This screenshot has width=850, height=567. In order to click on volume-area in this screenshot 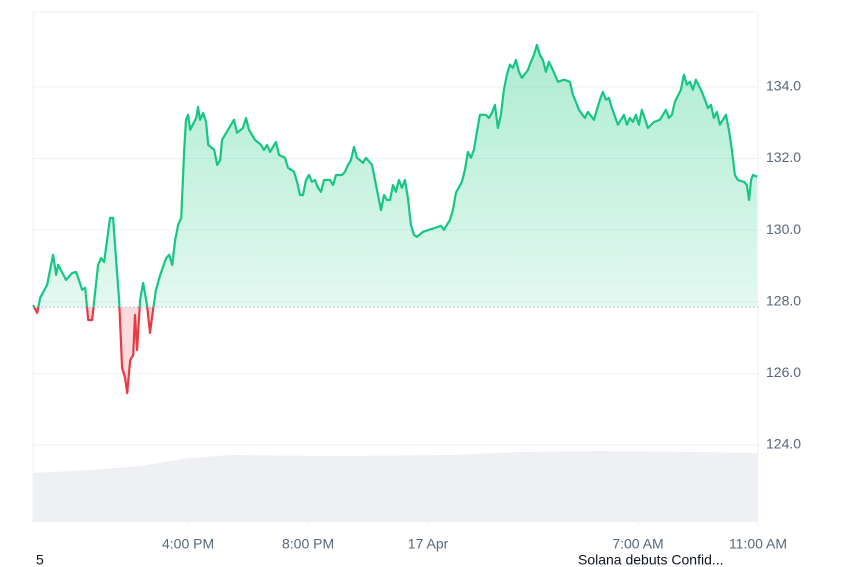, I will do `click(395, 486)`.